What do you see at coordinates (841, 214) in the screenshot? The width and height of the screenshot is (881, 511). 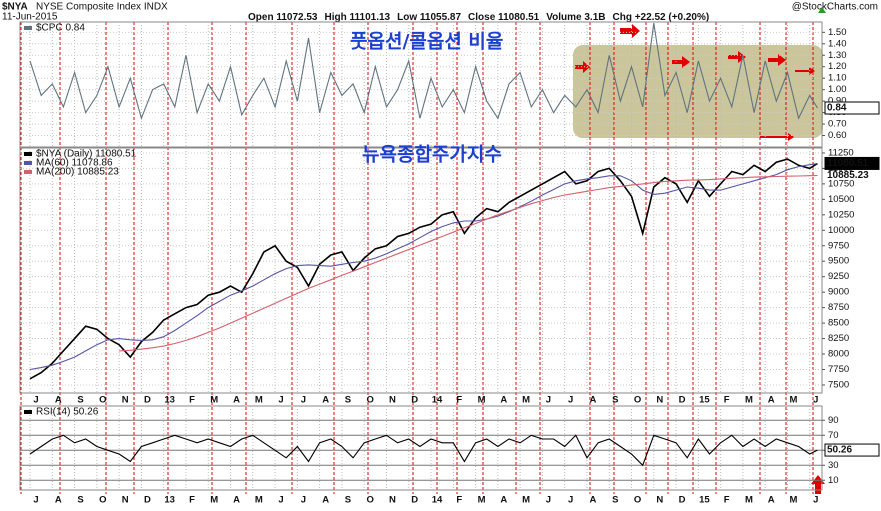 I see `y-tick-label: 10250` at bounding box center [841, 214].